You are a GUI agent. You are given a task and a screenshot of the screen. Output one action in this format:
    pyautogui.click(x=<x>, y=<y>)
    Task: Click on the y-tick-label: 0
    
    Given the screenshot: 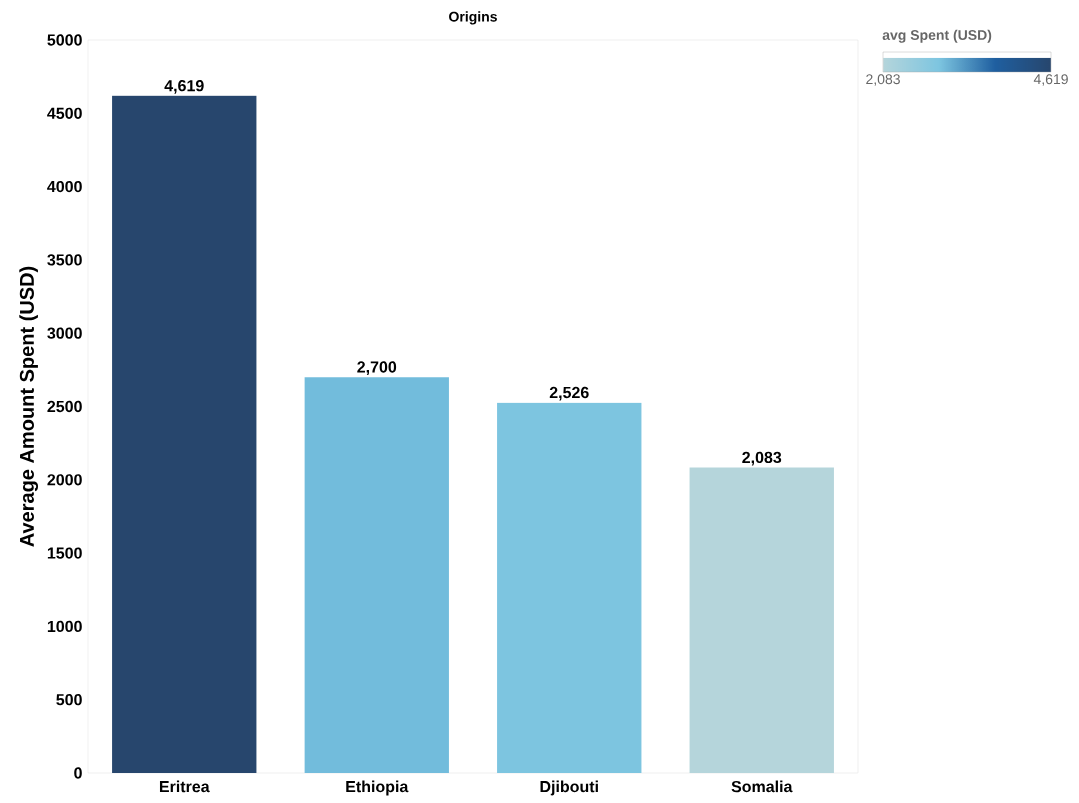 What is the action you would take?
    pyautogui.click(x=78, y=773)
    